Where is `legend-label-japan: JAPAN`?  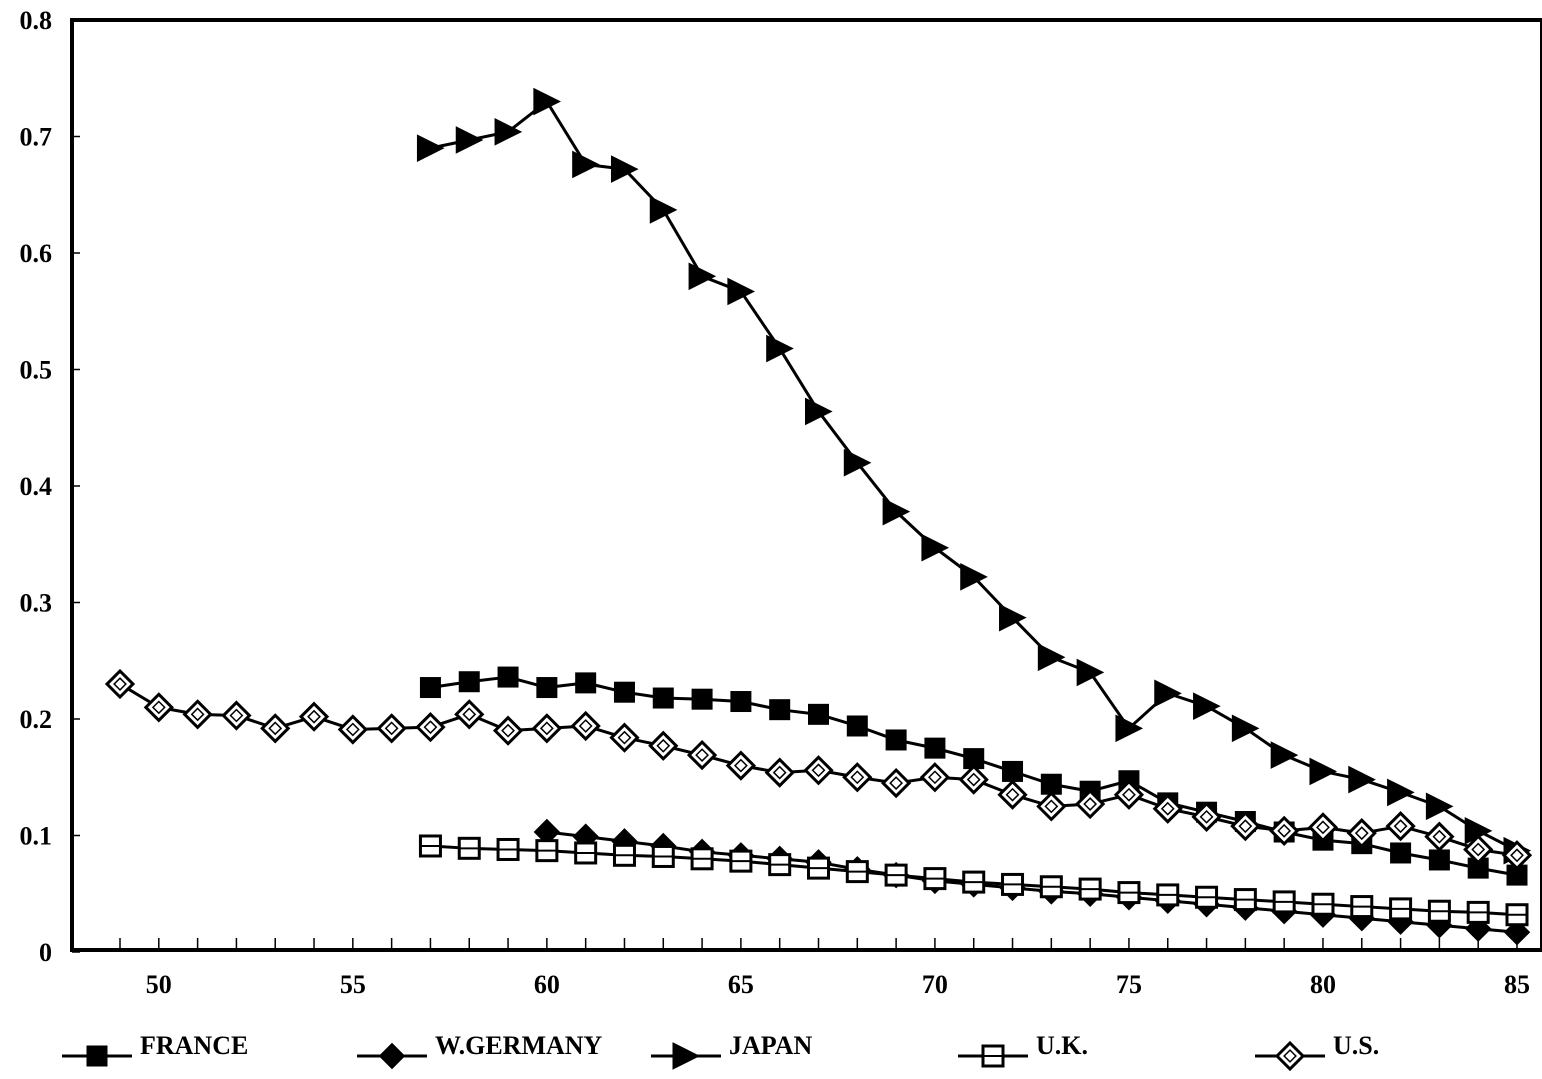 legend-label-japan: JAPAN is located at coordinates (771, 1045).